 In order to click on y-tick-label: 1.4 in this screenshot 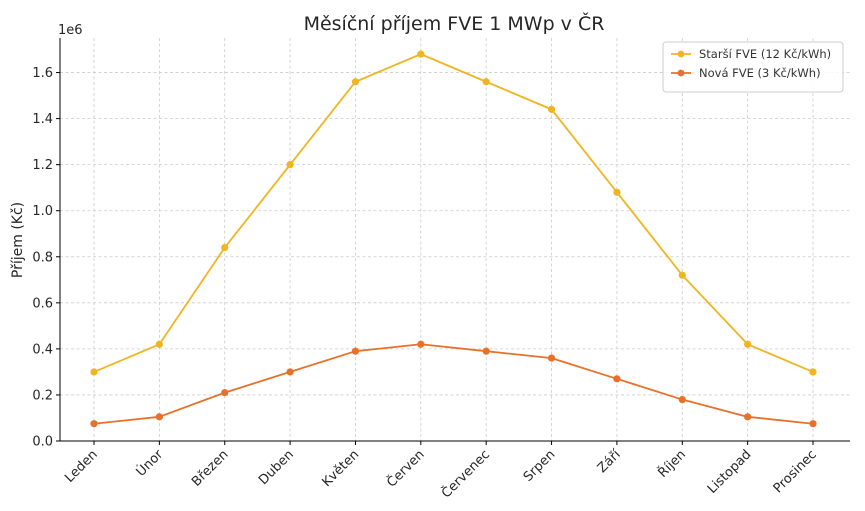, I will do `click(42, 119)`.